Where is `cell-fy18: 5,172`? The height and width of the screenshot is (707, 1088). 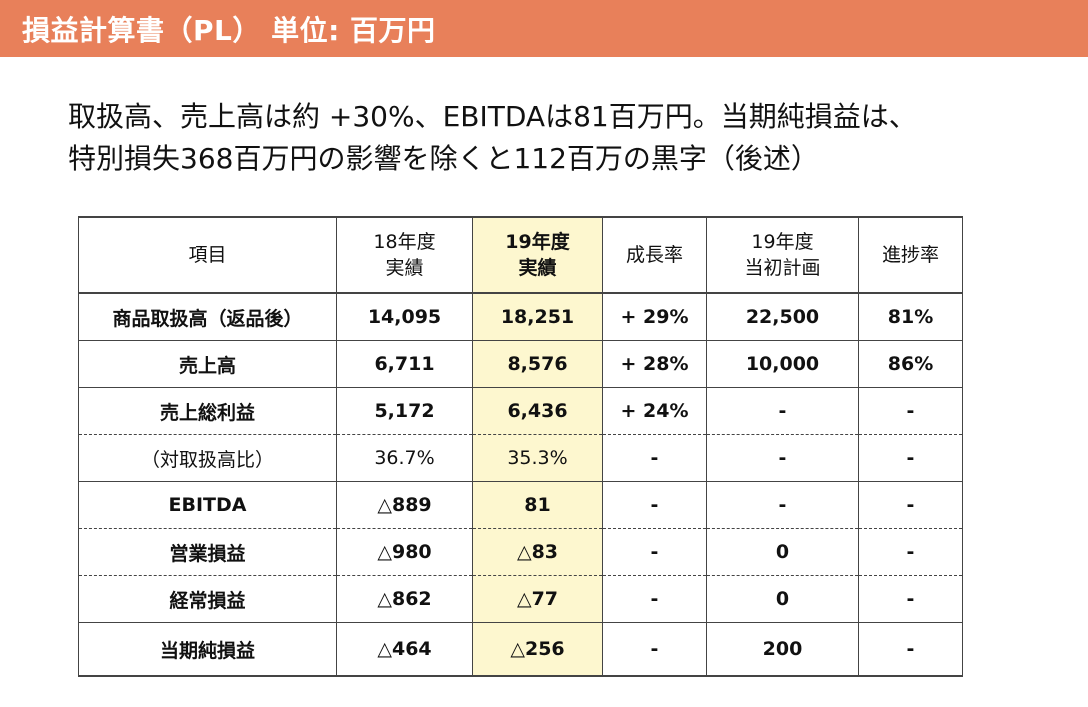
cell-fy18: 5,172 is located at coordinates (404, 411).